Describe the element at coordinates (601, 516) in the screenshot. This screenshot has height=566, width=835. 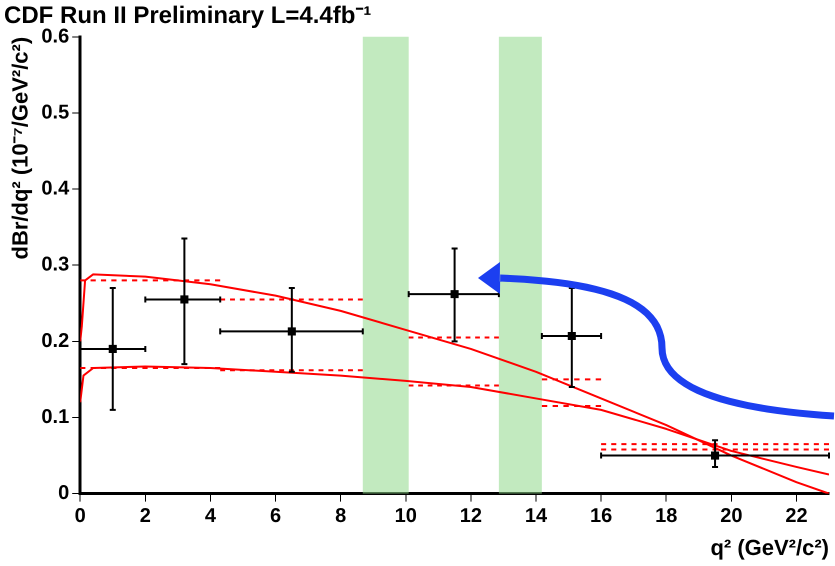
I see `x-tick-label: 16` at that location.